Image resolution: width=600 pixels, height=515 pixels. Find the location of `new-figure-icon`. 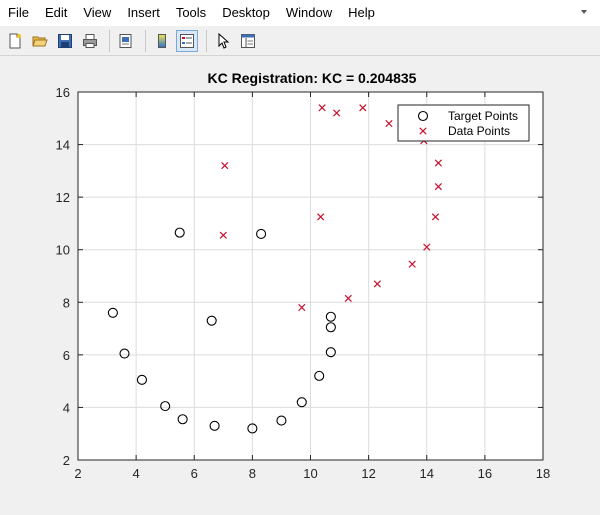

new-figure-icon is located at coordinates (15, 40).